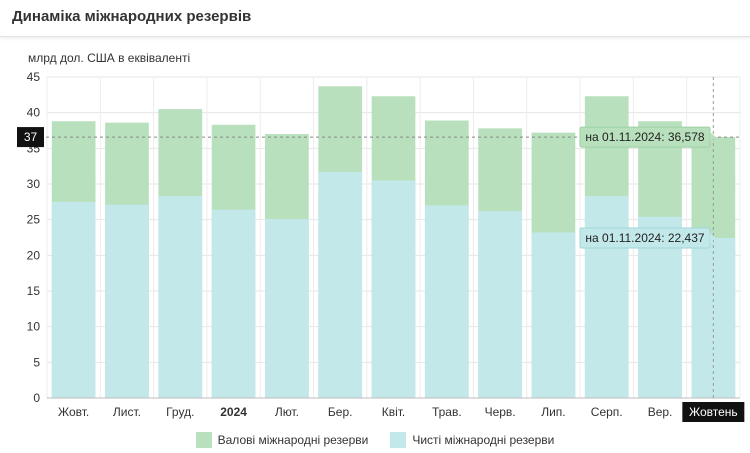 The height and width of the screenshot is (453, 750). What do you see at coordinates (180, 412) in the screenshot?
I see `x-tick-label: Груд.` at bounding box center [180, 412].